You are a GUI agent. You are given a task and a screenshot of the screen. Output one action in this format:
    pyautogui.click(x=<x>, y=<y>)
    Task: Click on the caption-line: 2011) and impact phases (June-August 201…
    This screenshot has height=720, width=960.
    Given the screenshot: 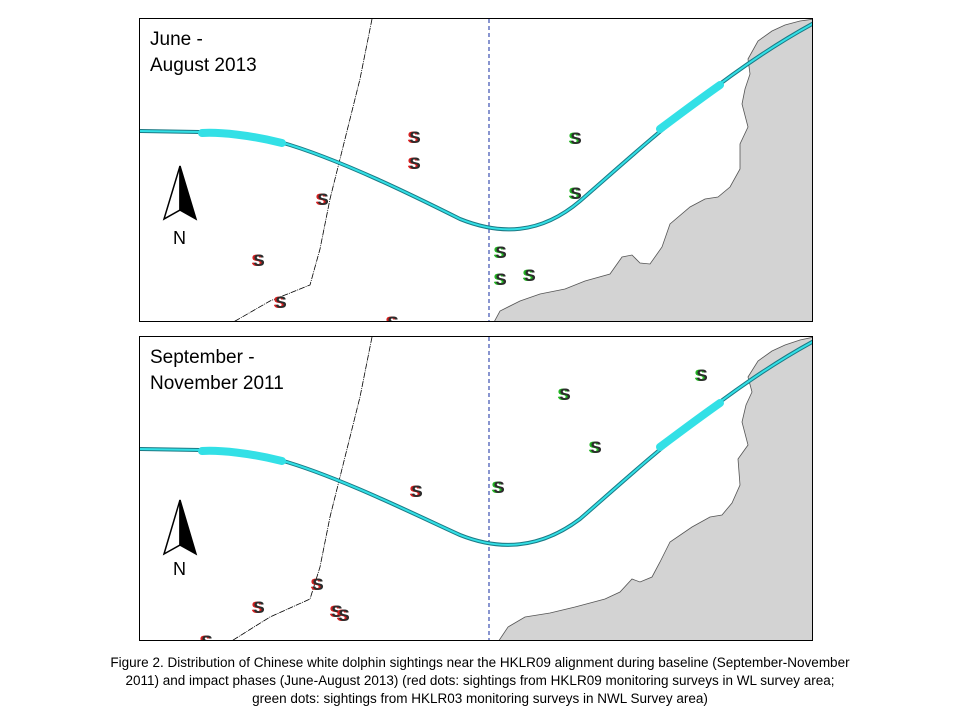 What is the action you would take?
    pyautogui.click(x=480, y=680)
    